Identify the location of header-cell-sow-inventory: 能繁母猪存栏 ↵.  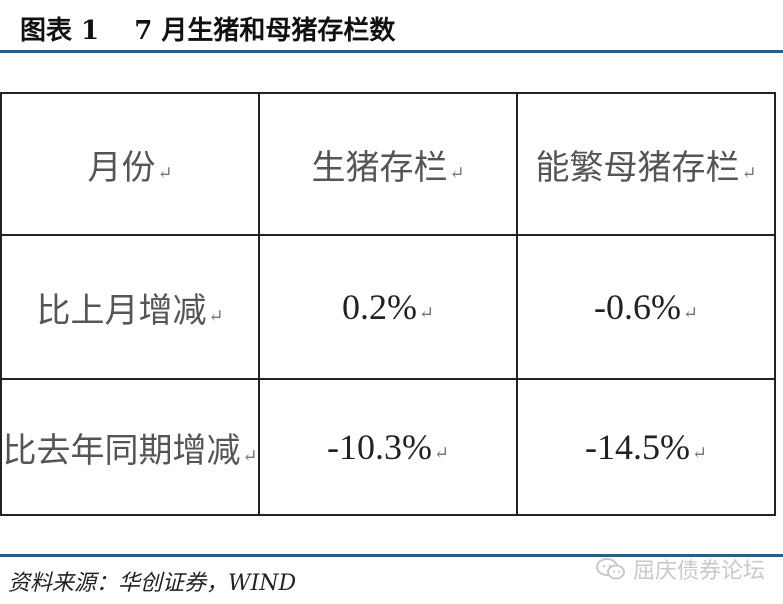
(646, 164).